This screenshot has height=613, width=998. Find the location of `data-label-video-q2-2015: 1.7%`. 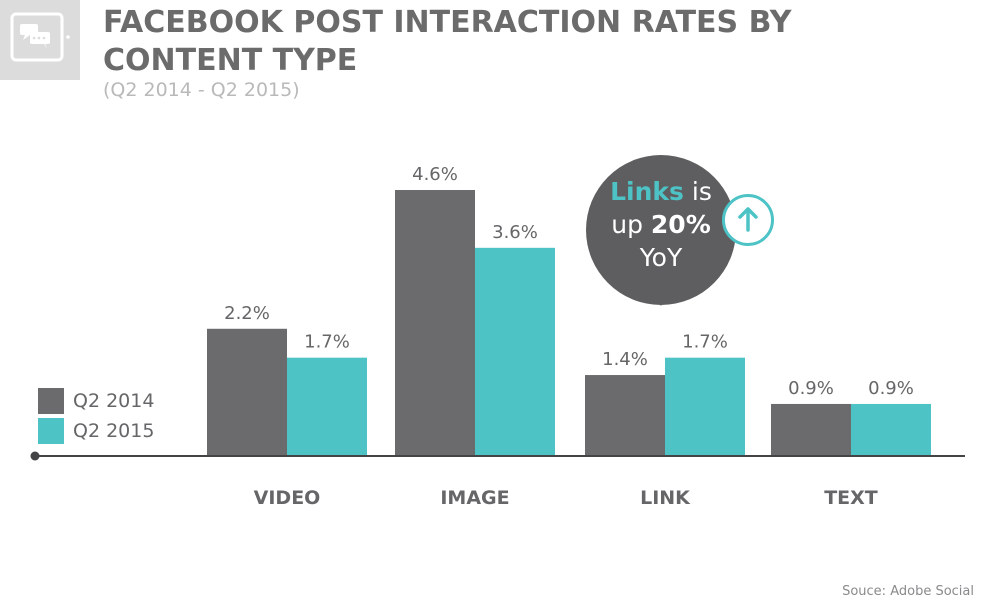

data-label-video-q2-2015: 1.7% is located at coordinates (327, 342).